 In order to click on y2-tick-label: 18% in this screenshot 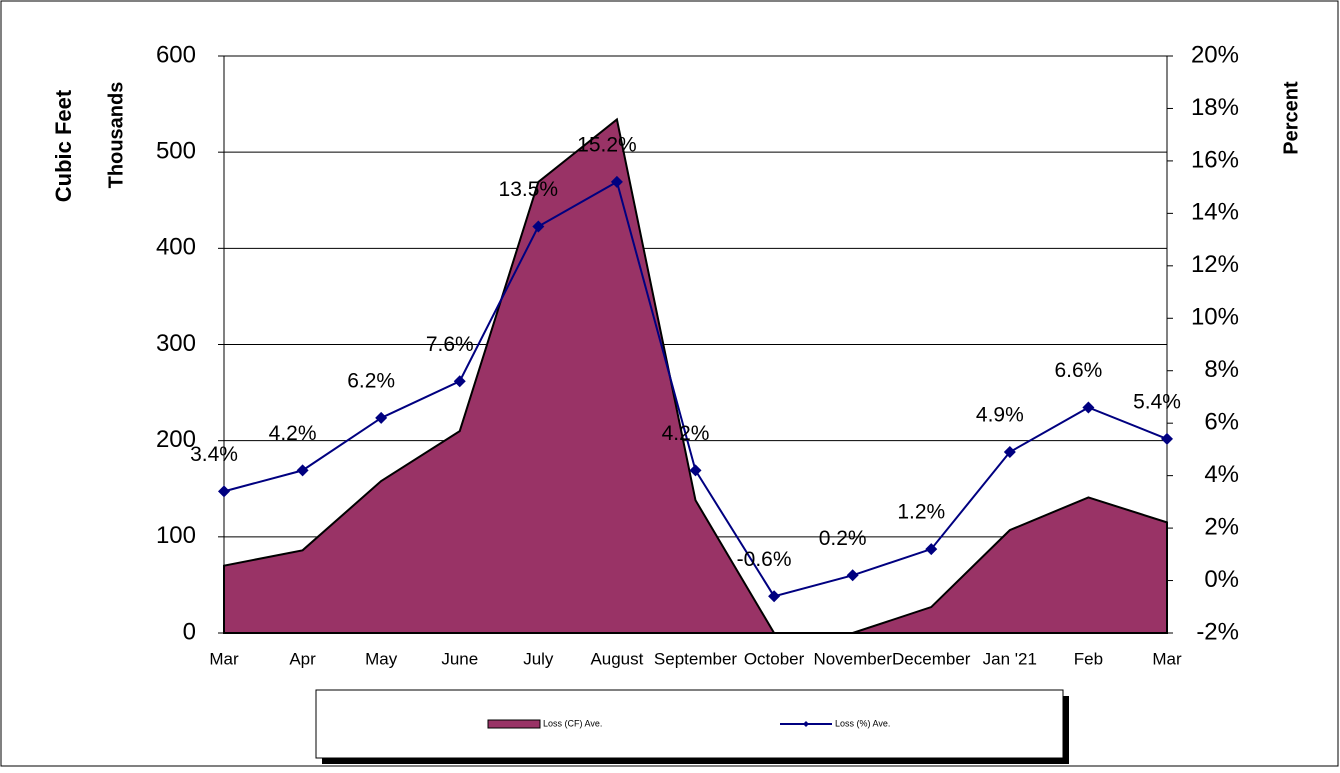, I will do `click(1215, 107)`.